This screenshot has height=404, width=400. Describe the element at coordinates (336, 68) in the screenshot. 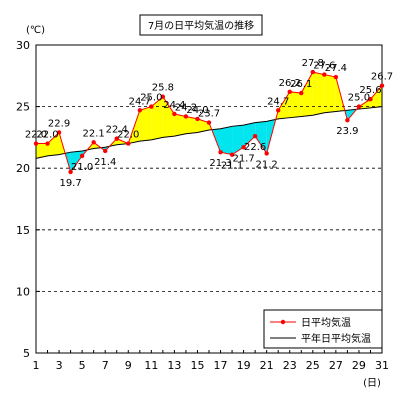

I see `data-label-day-27: 27.4` at that location.